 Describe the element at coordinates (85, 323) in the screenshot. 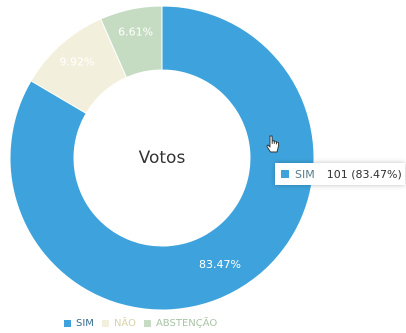

I see `legend-label: SIM` at that location.